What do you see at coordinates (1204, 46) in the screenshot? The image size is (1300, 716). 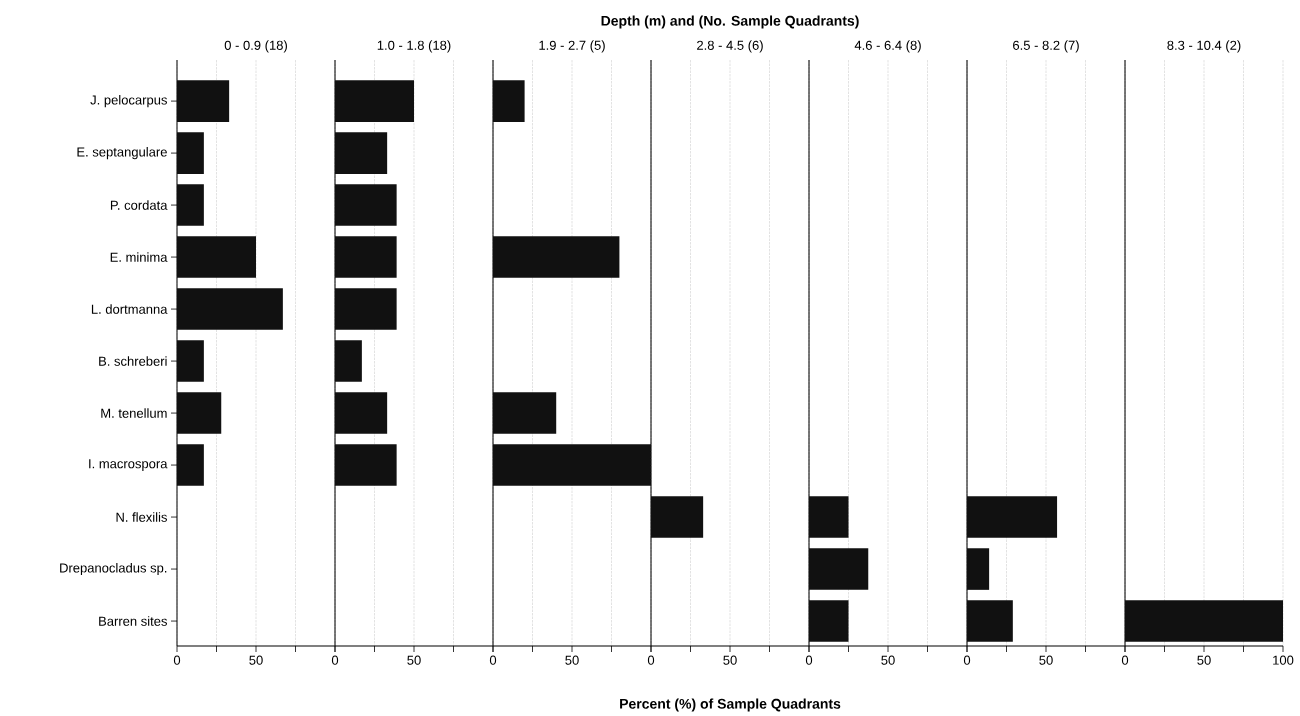 I see `chart-subtitle: 8.3 - 10.4 (2)` at bounding box center [1204, 46].